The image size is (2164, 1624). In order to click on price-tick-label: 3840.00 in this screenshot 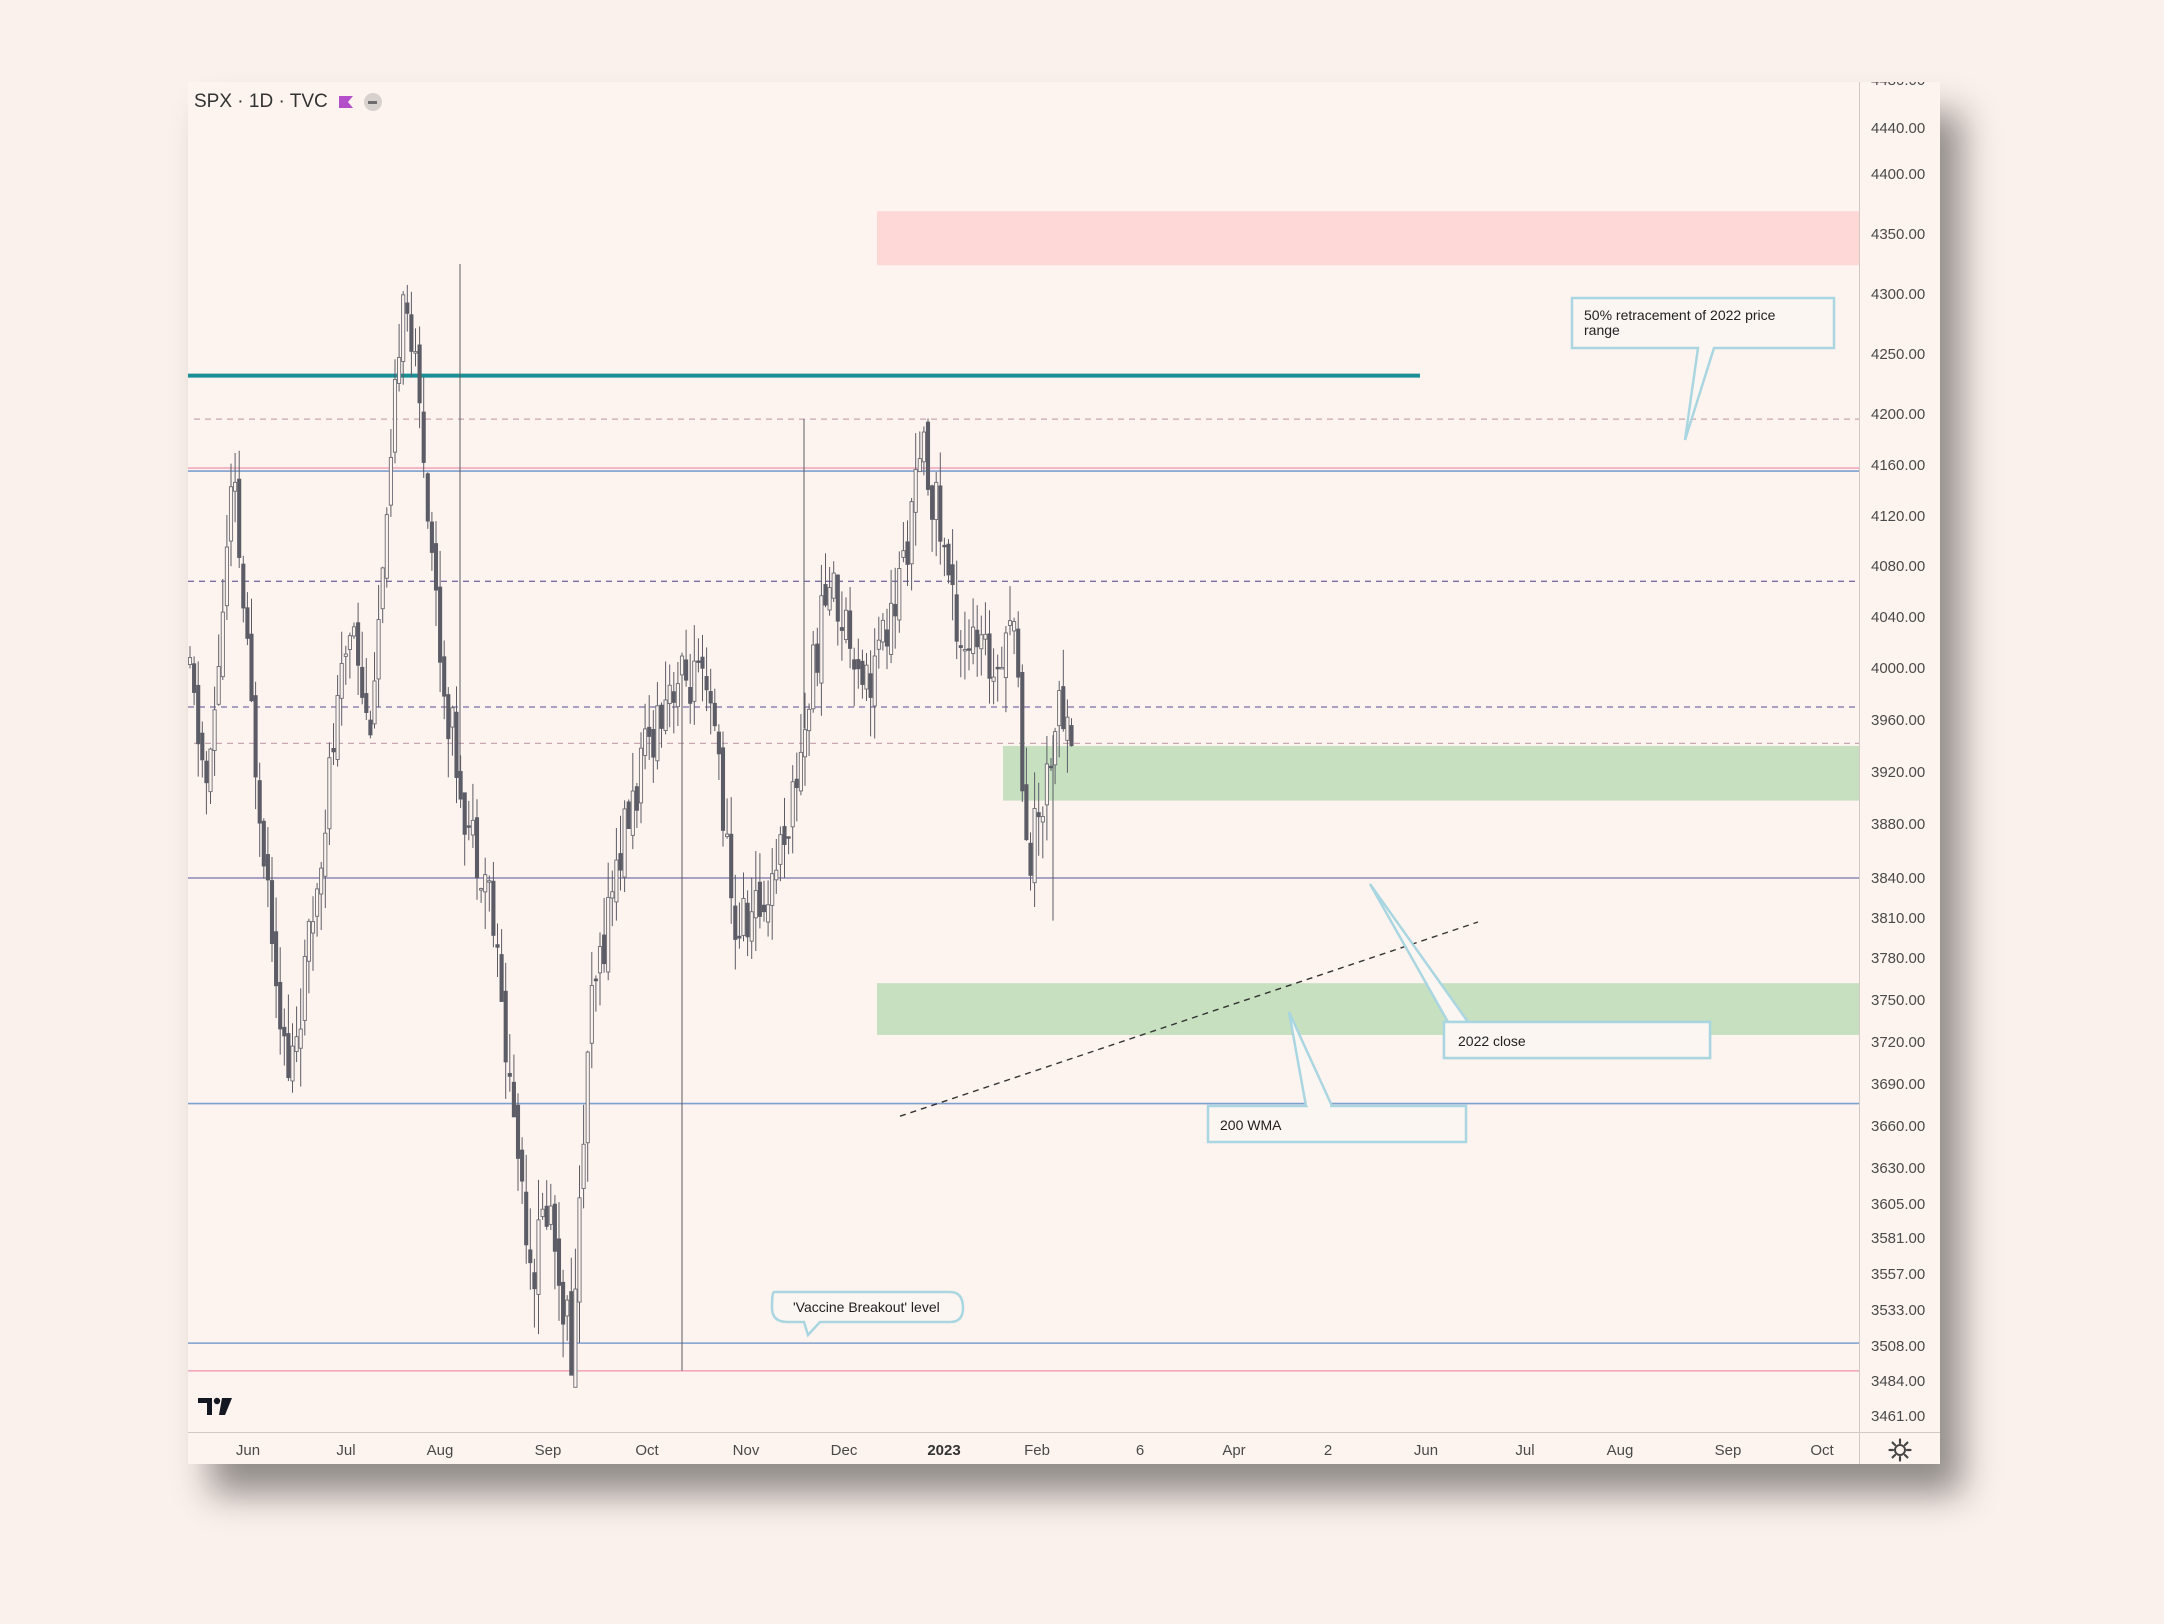, I will do `click(1898, 878)`.